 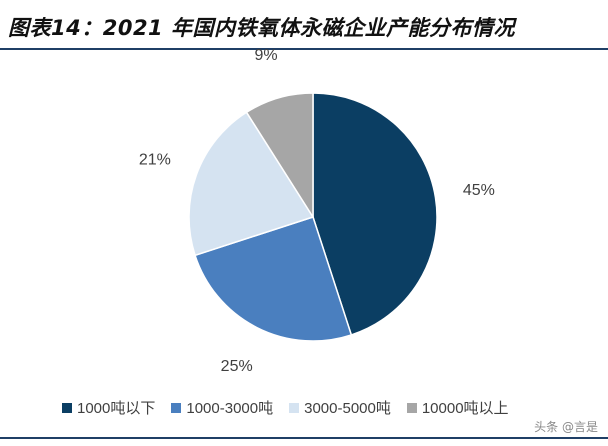 I want to click on data-label-1: 45%, so click(x=479, y=190).